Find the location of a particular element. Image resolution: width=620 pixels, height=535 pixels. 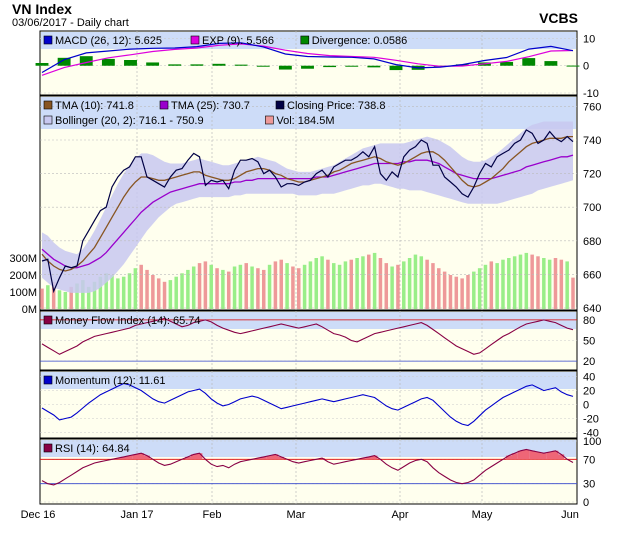

price-y-tick: 720 is located at coordinates (592, 175).